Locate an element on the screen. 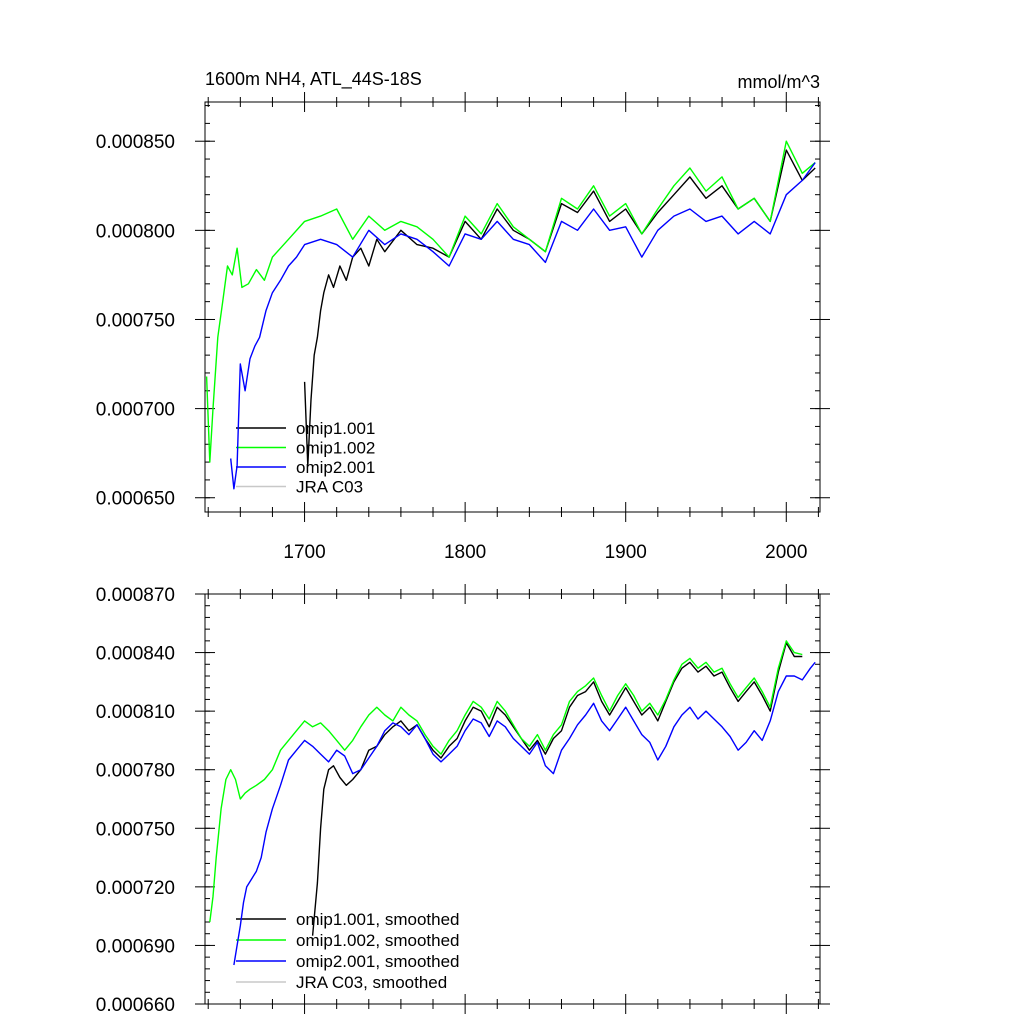 The width and height of the screenshot is (1024, 1029). x-tick-label: 2000 is located at coordinates (786, 552).